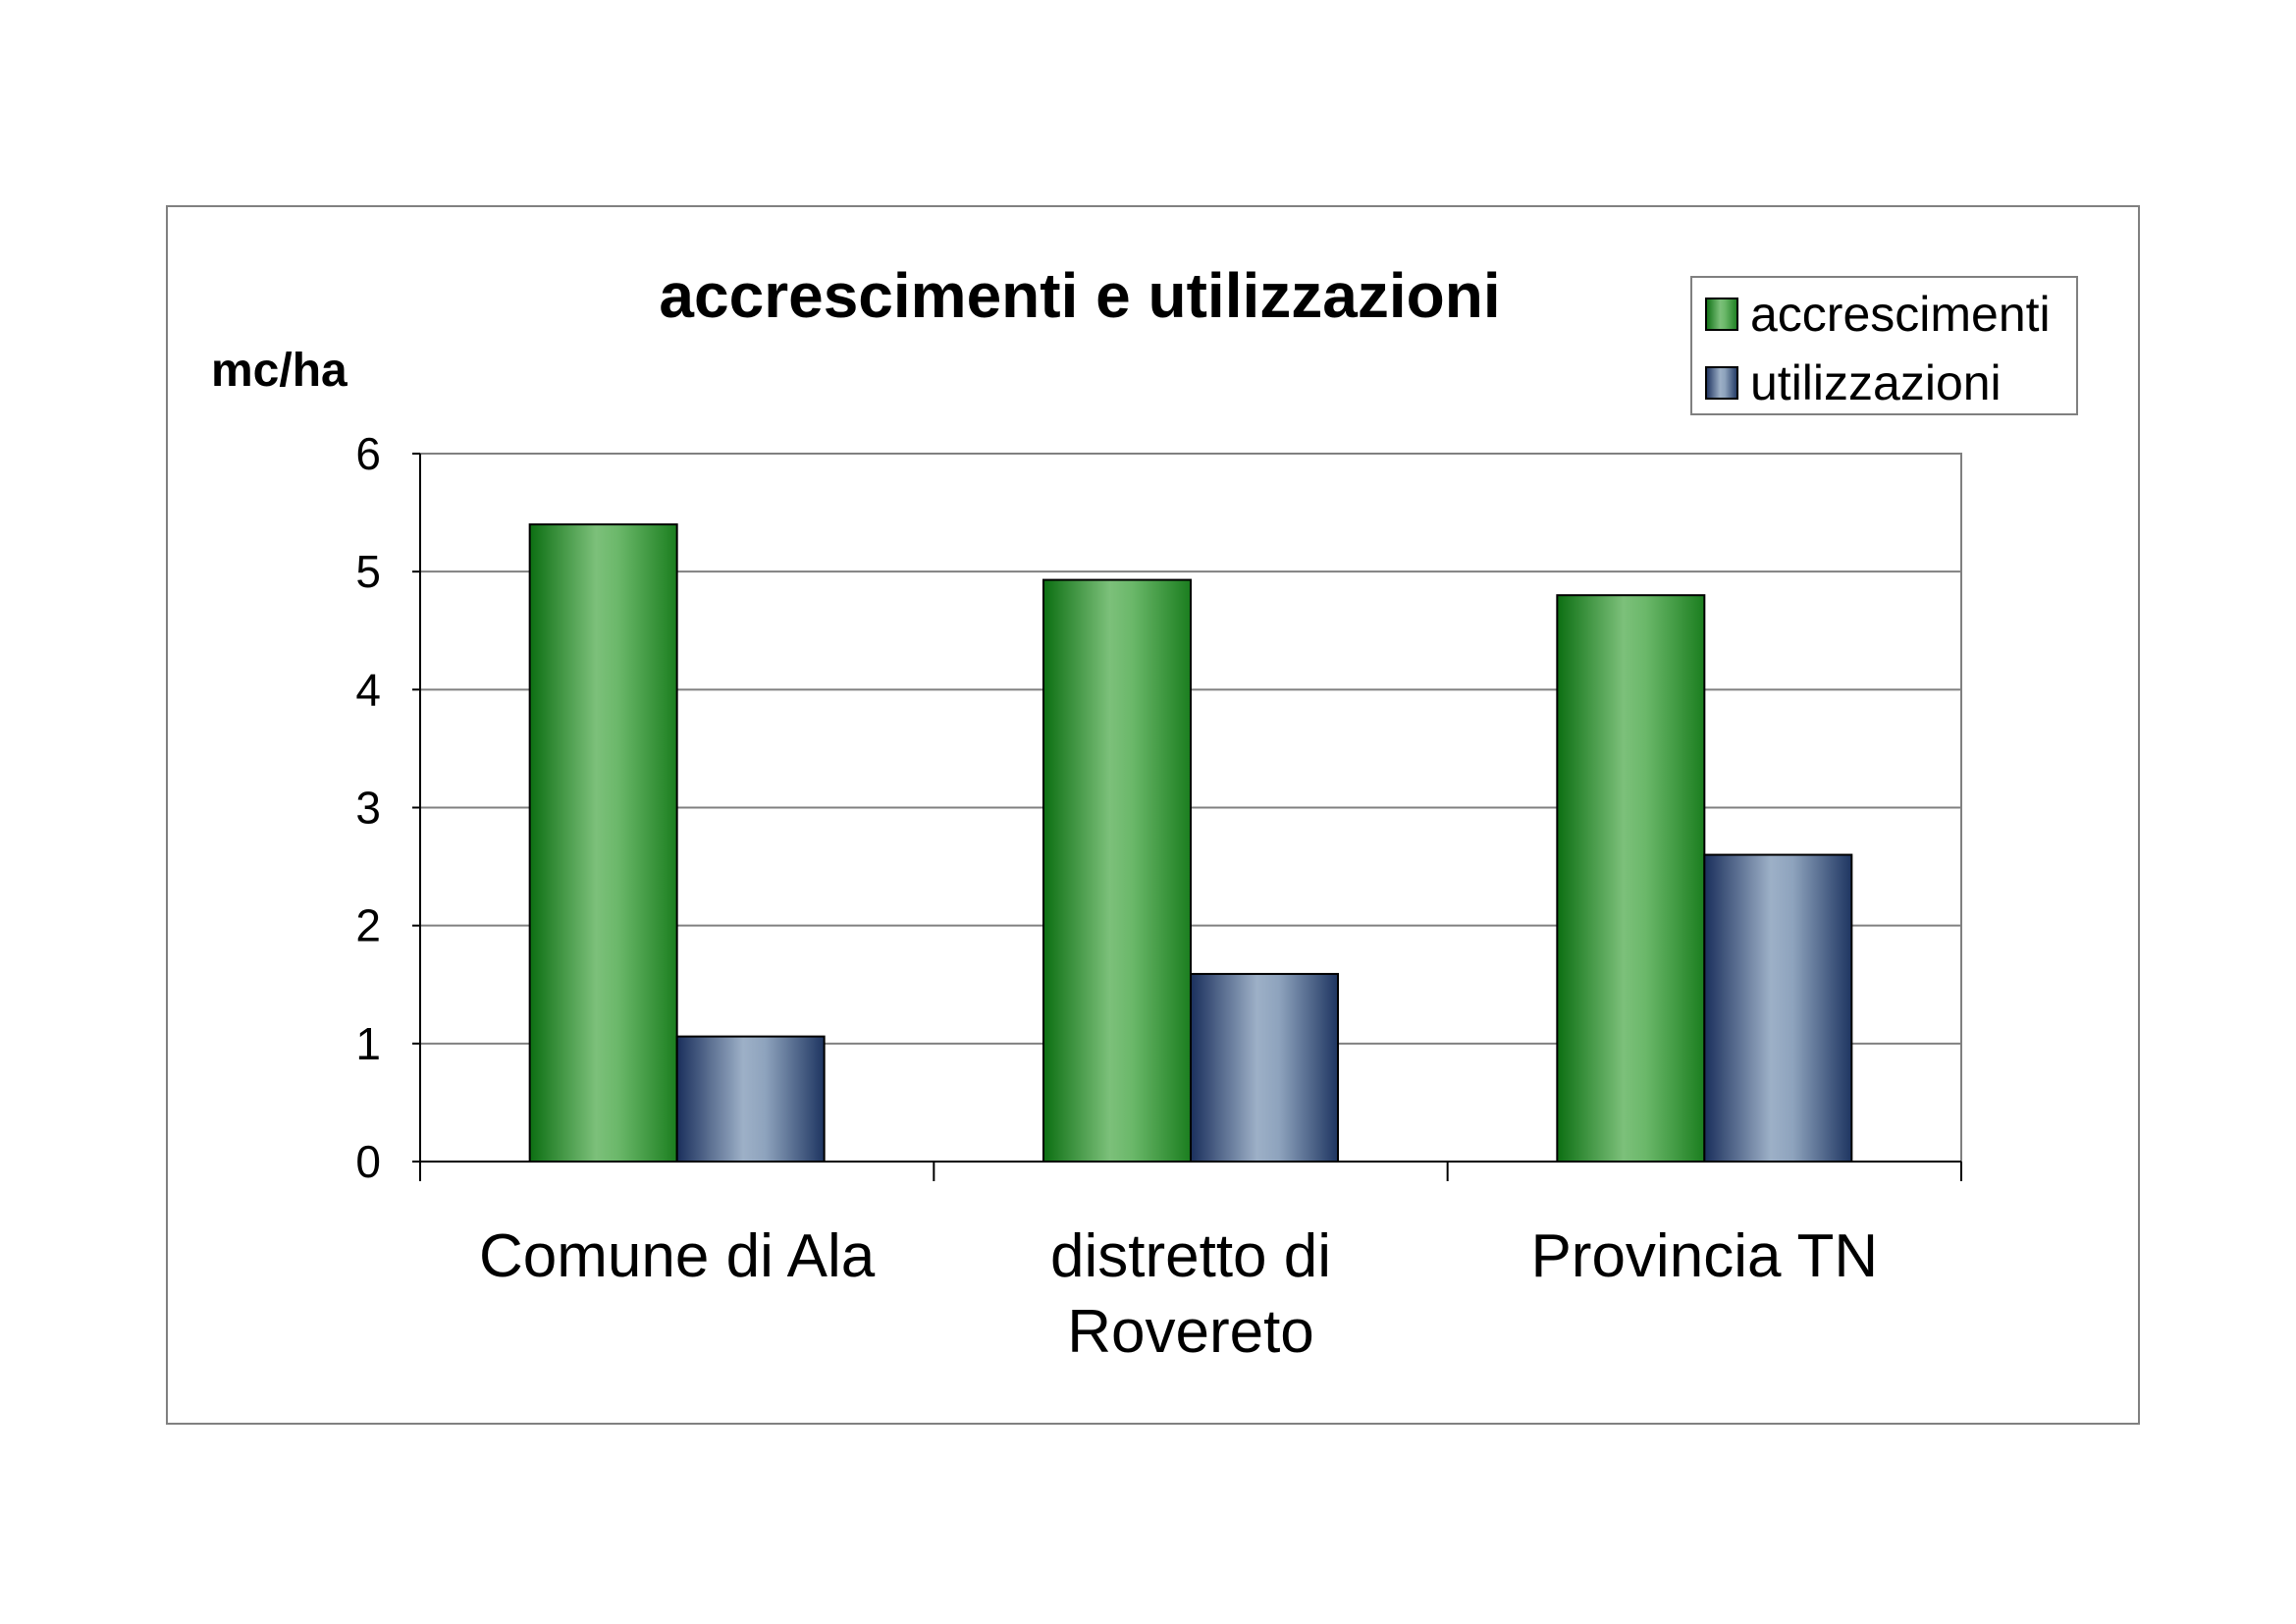  What do you see at coordinates (368, 1043) in the screenshot?
I see `y-tick-label: 1` at bounding box center [368, 1043].